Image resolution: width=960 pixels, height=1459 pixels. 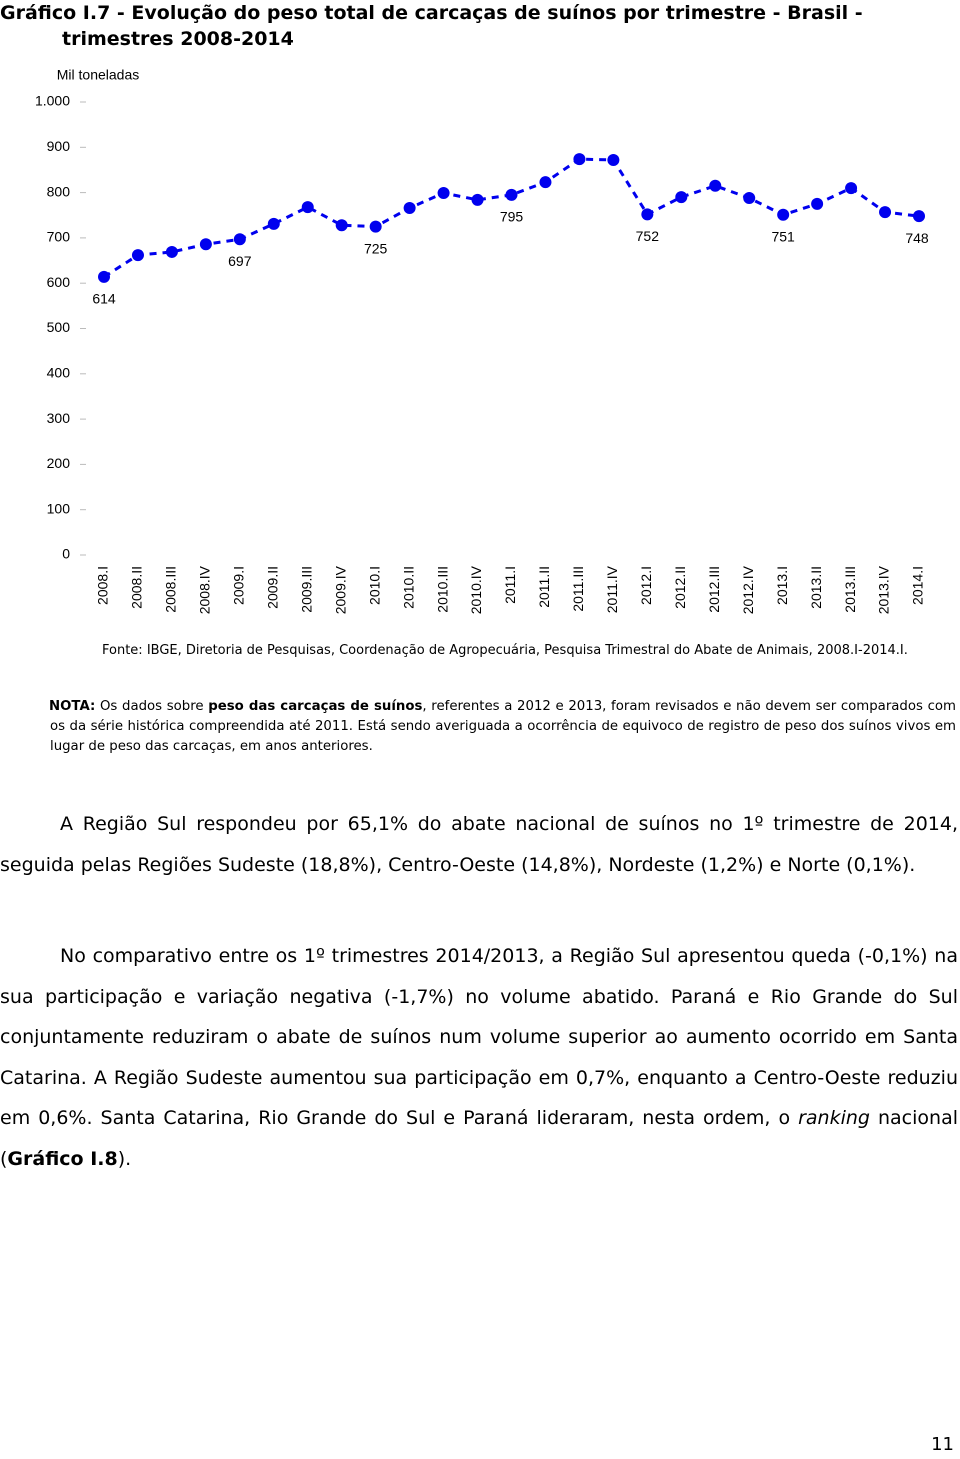 I want to click on x-tick-label: 2009.II, so click(x=272, y=587).